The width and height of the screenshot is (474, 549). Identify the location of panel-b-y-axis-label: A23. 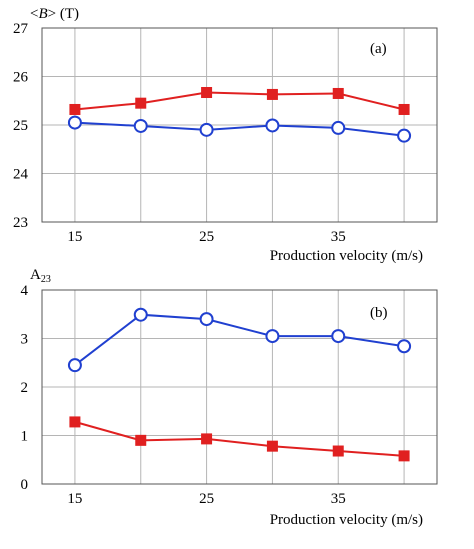
(40, 276).